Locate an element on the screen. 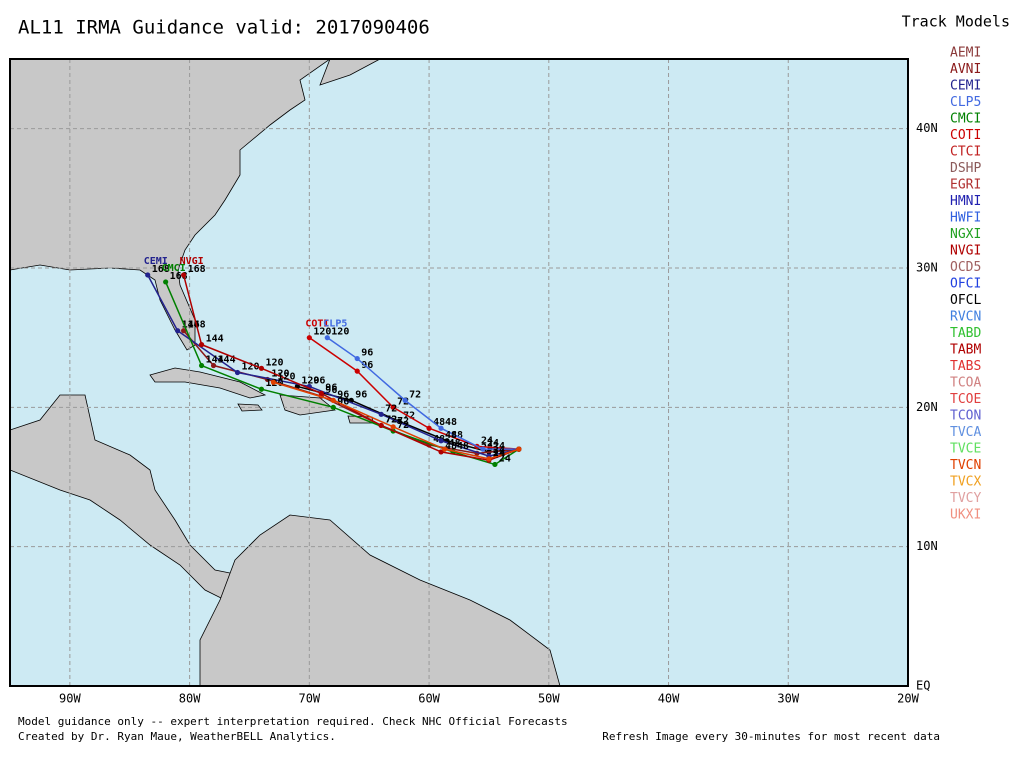  legend-entry: CTCI is located at coordinates (965, 152).